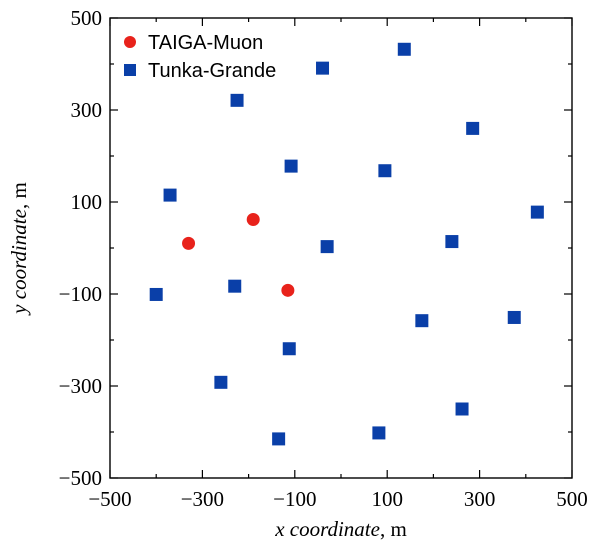 This screenshot has height=543, width=593. Describe the element at coordinates (109, 499) in the screenshot. I see `x-tick-label: −500` at that location.